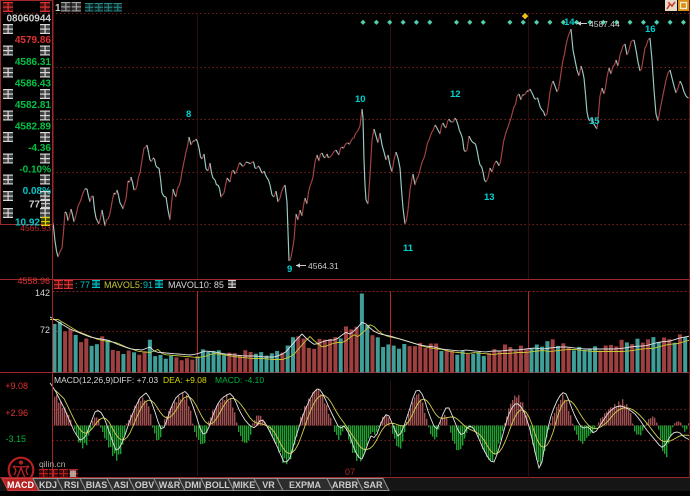 Image resolution: width=690 pixels, height=496 pixels. What do you see at coordinates (217, 485) in the screenshot?
I see `svg-text: BOLL` at bounding box center [217, 485].